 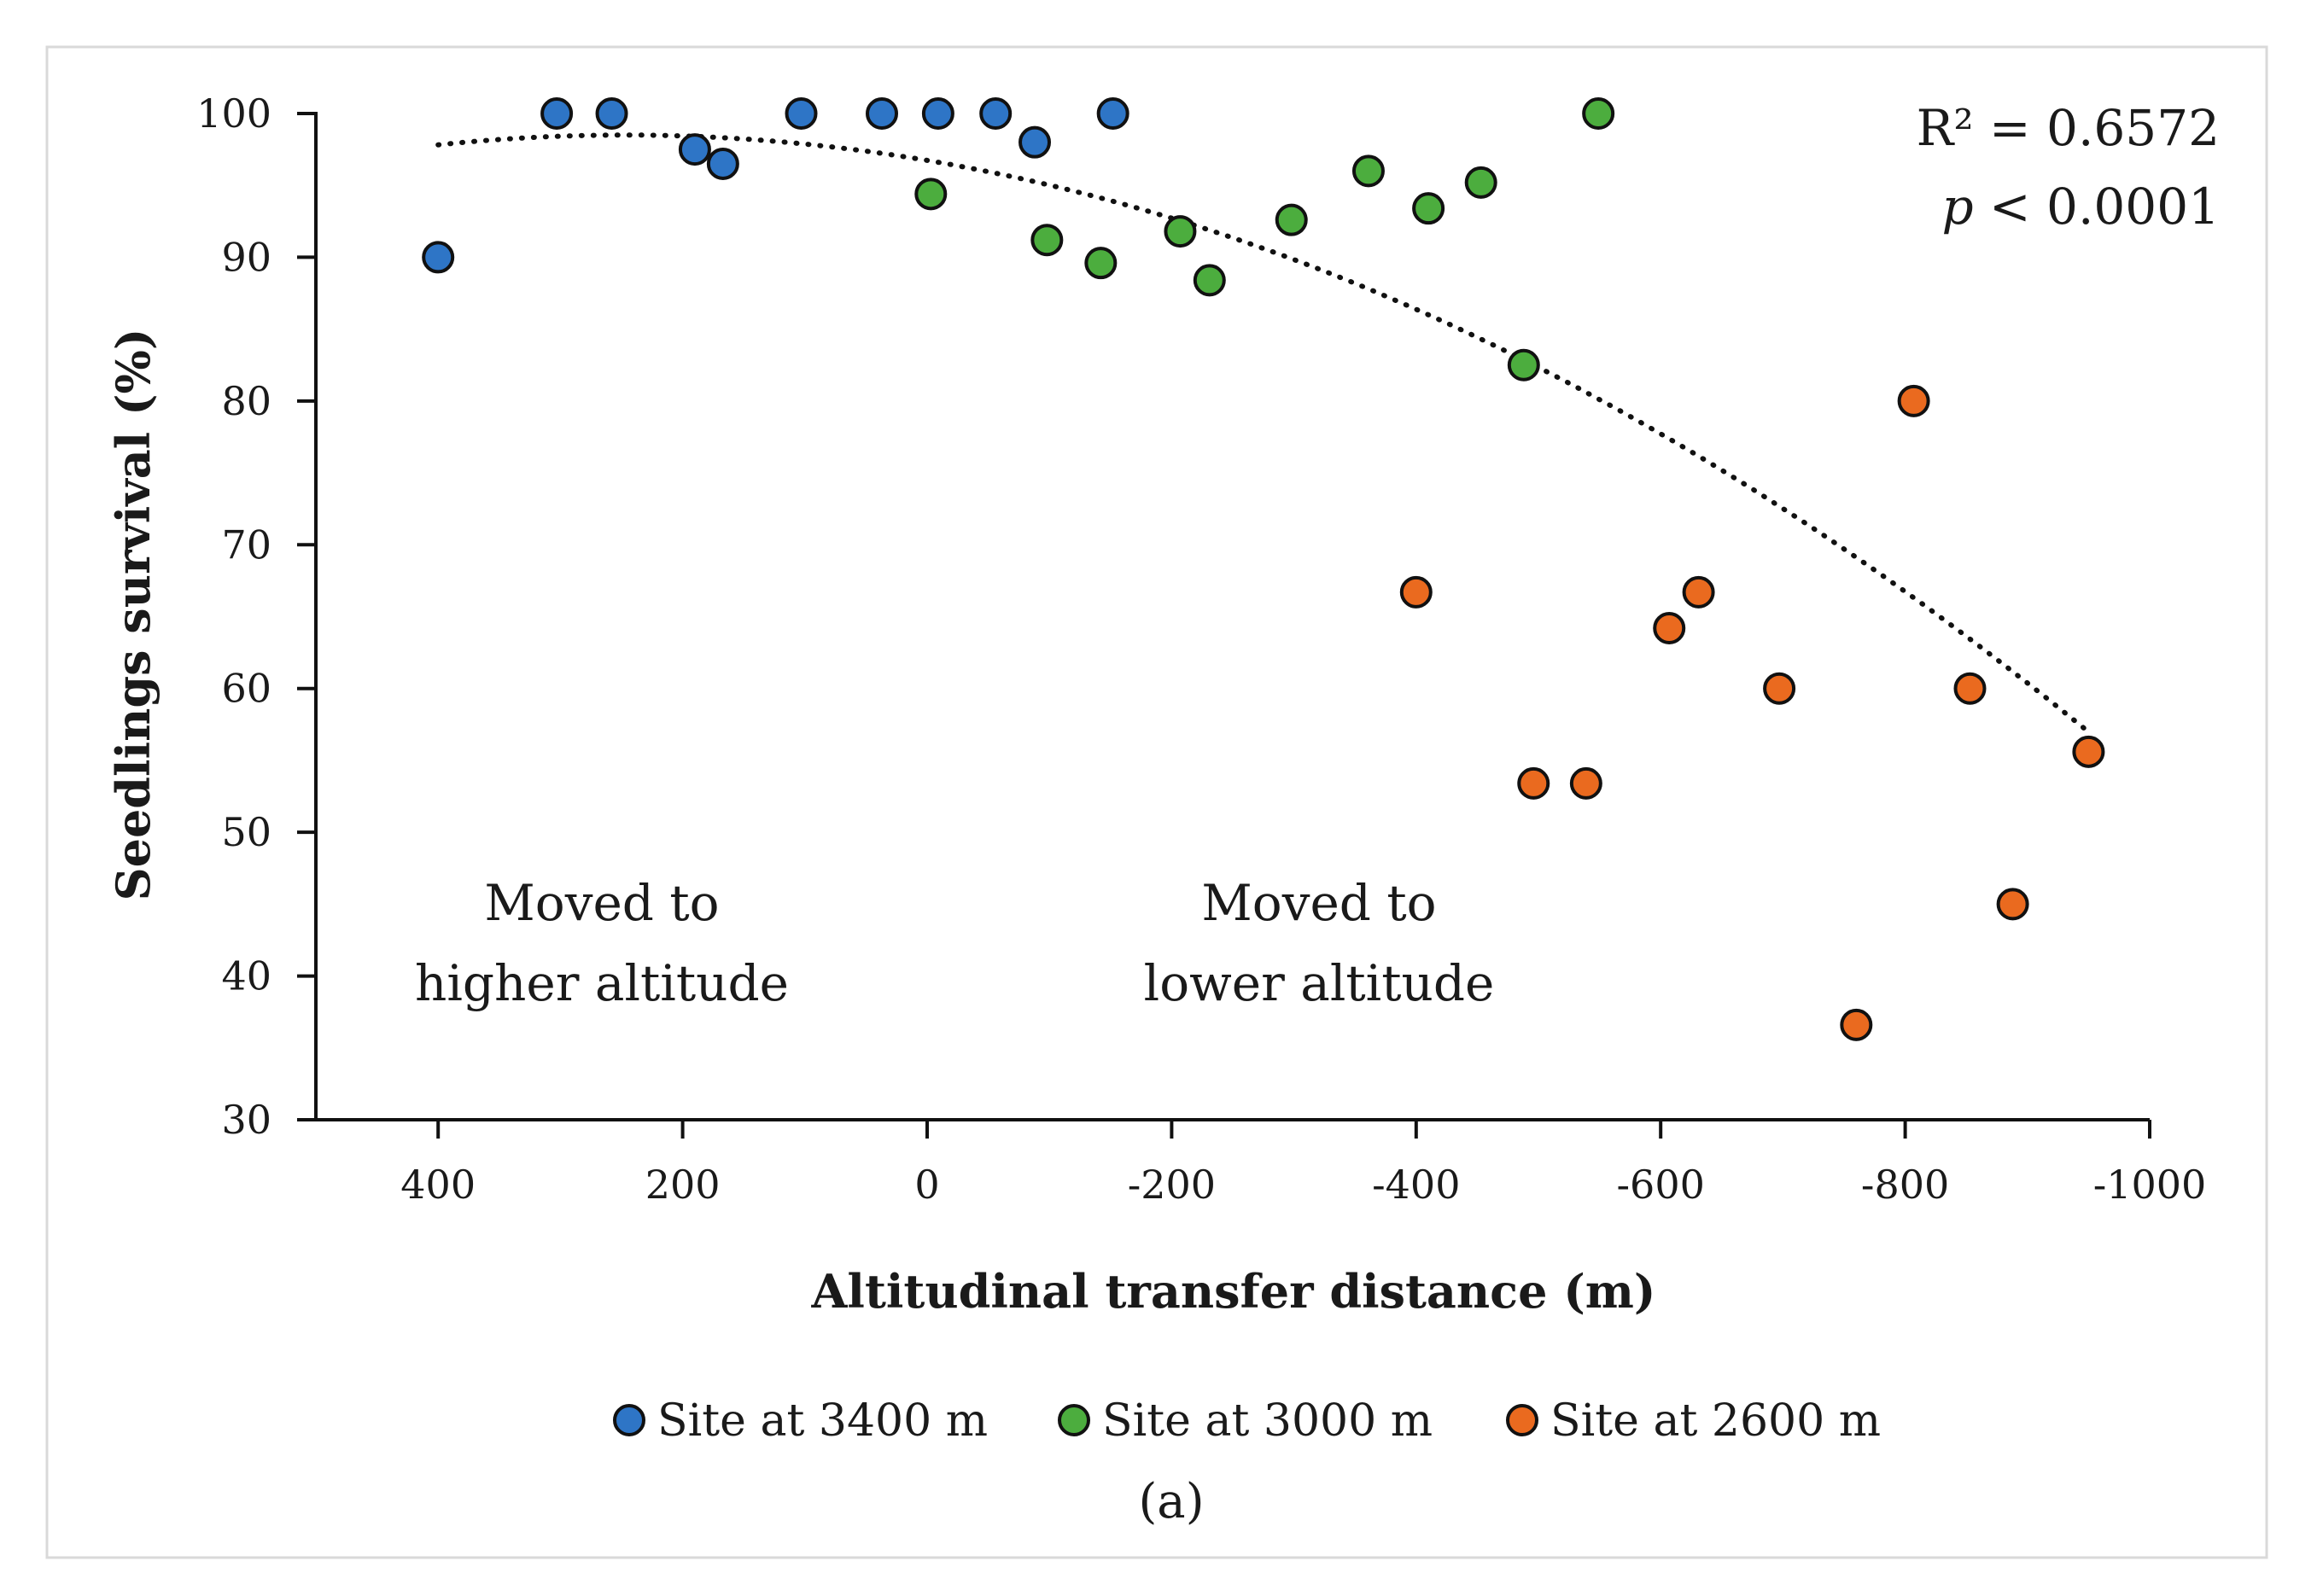 What do you see at coordinates (1171, 1501) in the screenshot?
I see `figure-caption: (a)` at bounding box center [1171, 1501].